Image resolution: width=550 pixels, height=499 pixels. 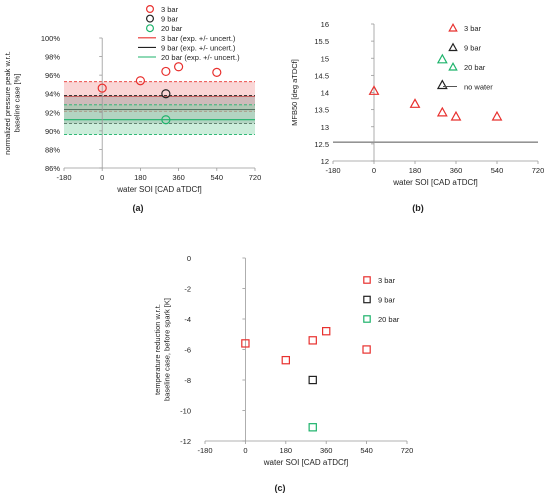 What do you see at coordinates (418, 208) in the screenshot?
I see `panel-label: (b)` at bounding box center [418, 208].